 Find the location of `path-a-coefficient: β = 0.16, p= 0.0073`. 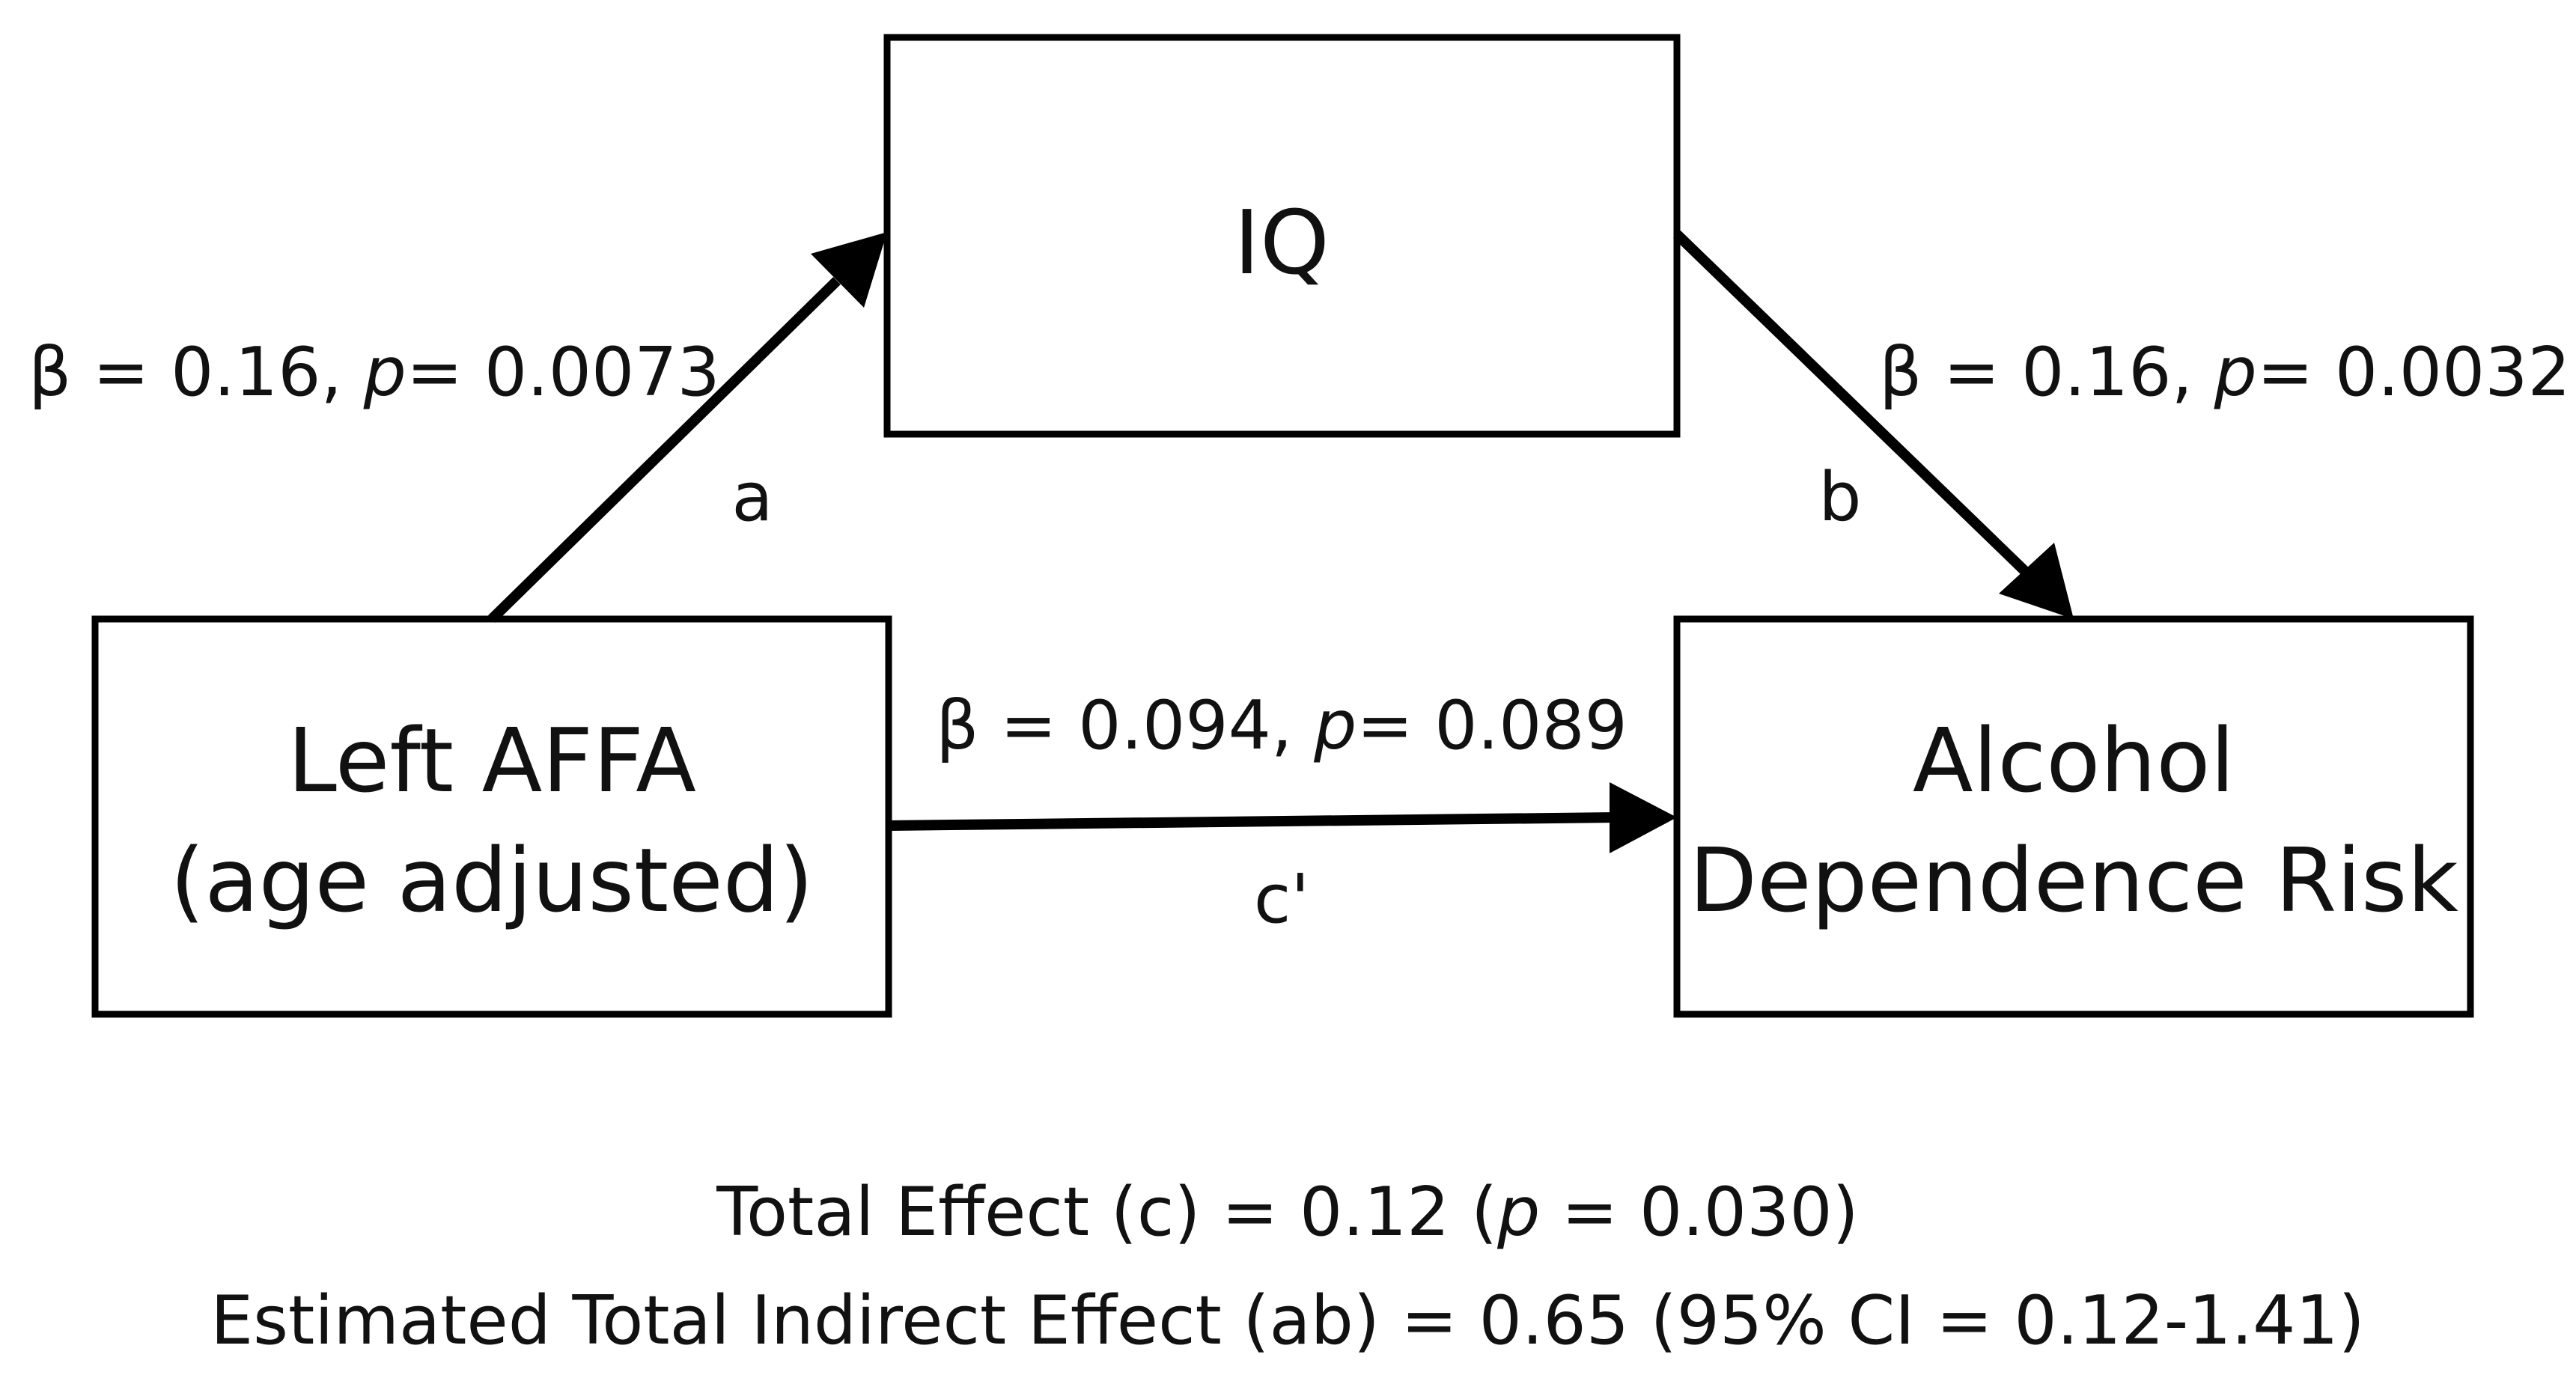

path-a-coefficient: β = 0.16, p= 0.0073 is located at coordinates (374, 373).